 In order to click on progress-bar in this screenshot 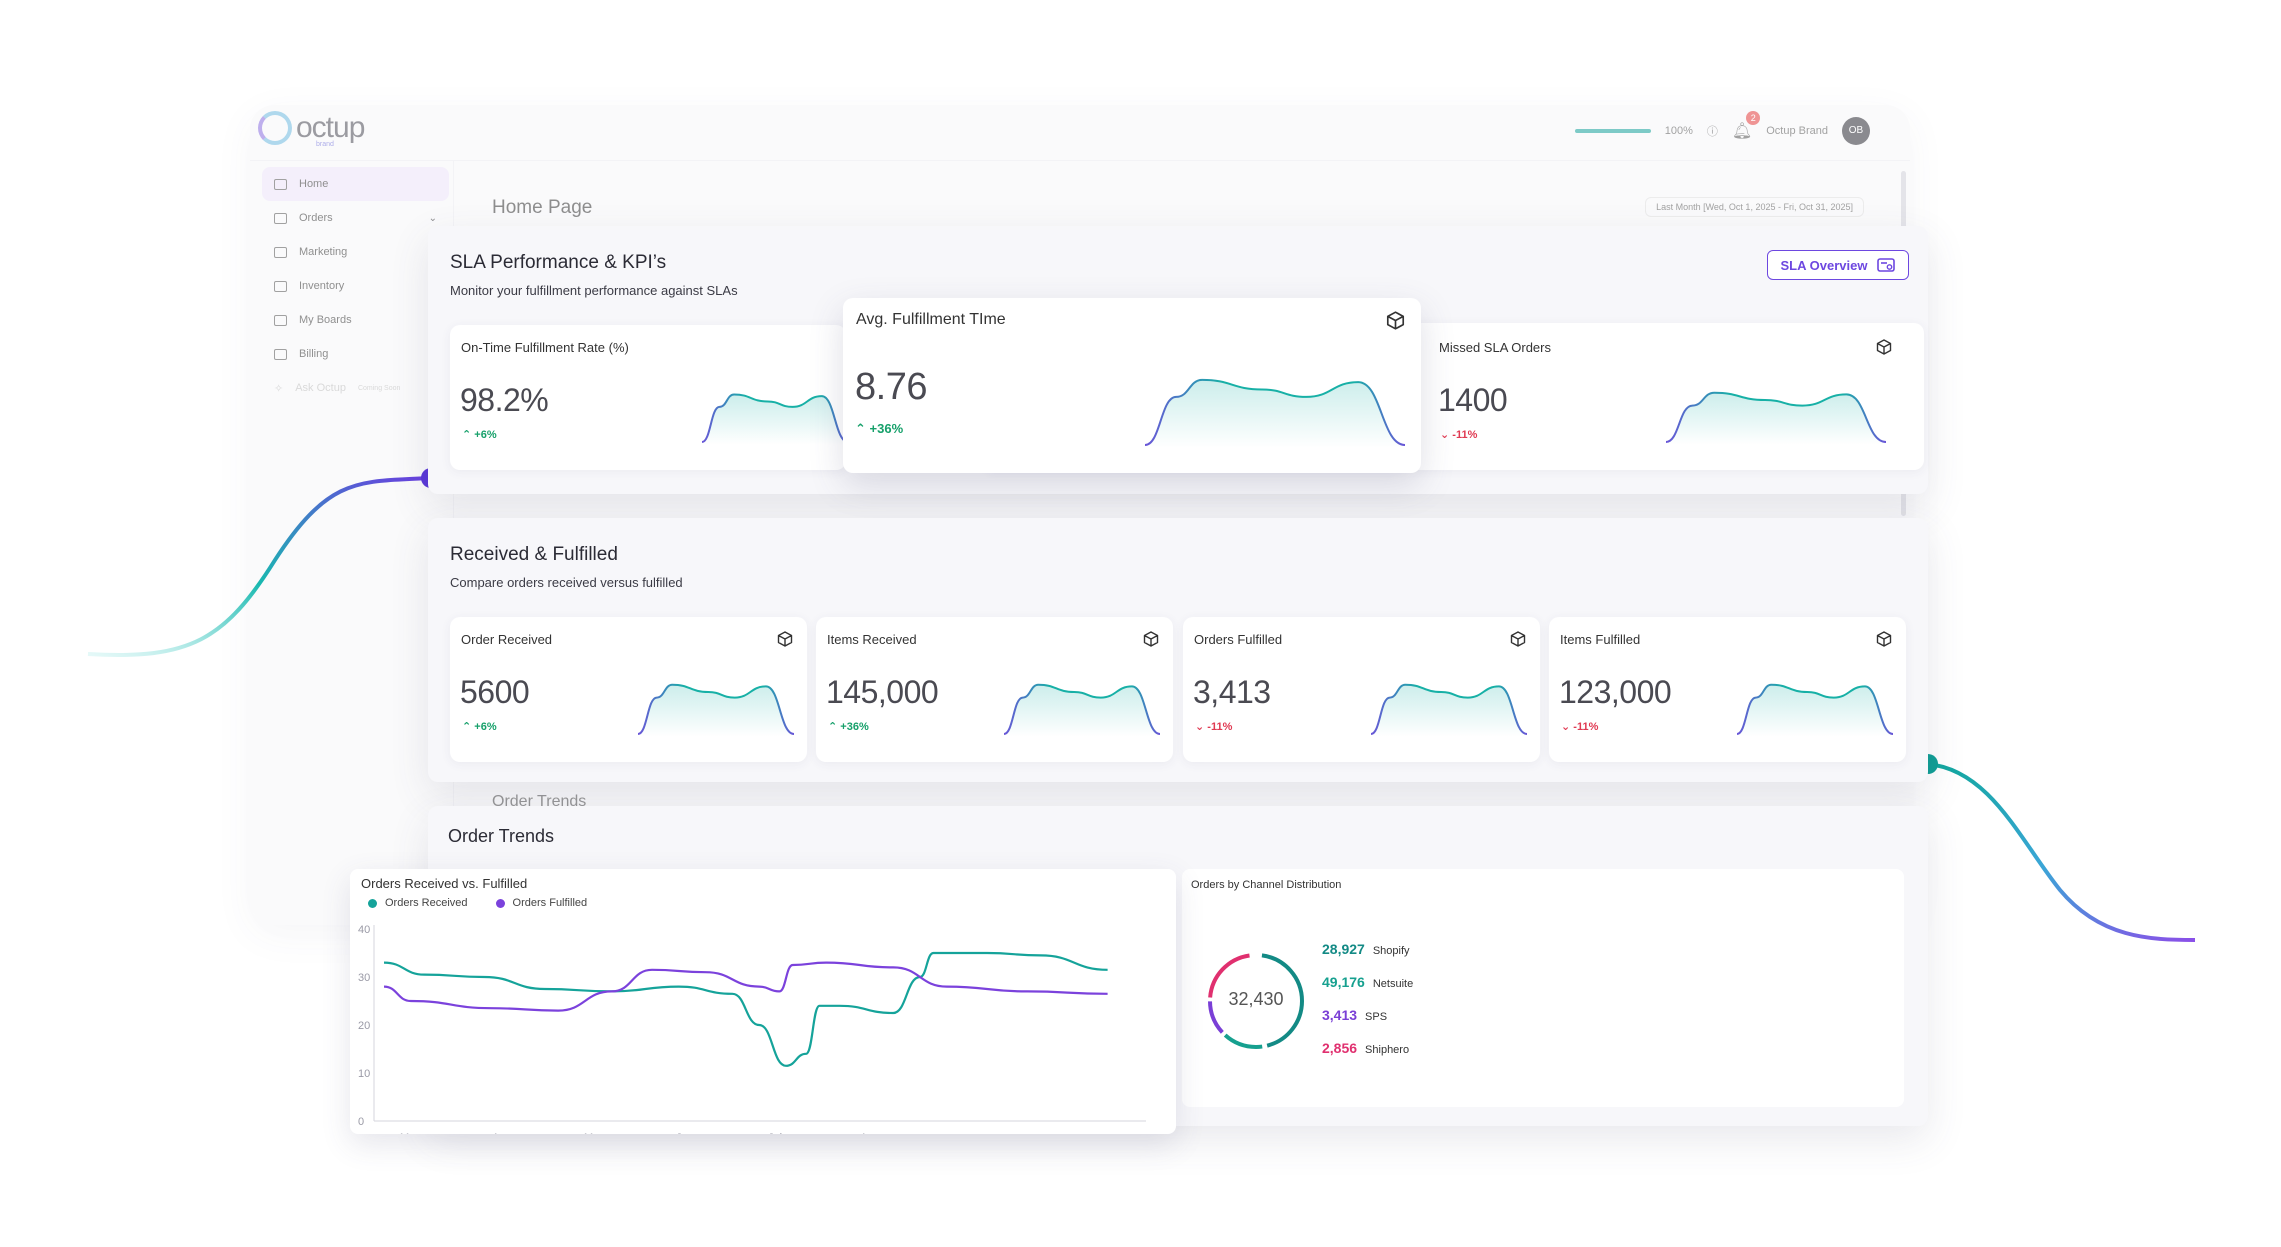, I will do `click(1612, 131)`.